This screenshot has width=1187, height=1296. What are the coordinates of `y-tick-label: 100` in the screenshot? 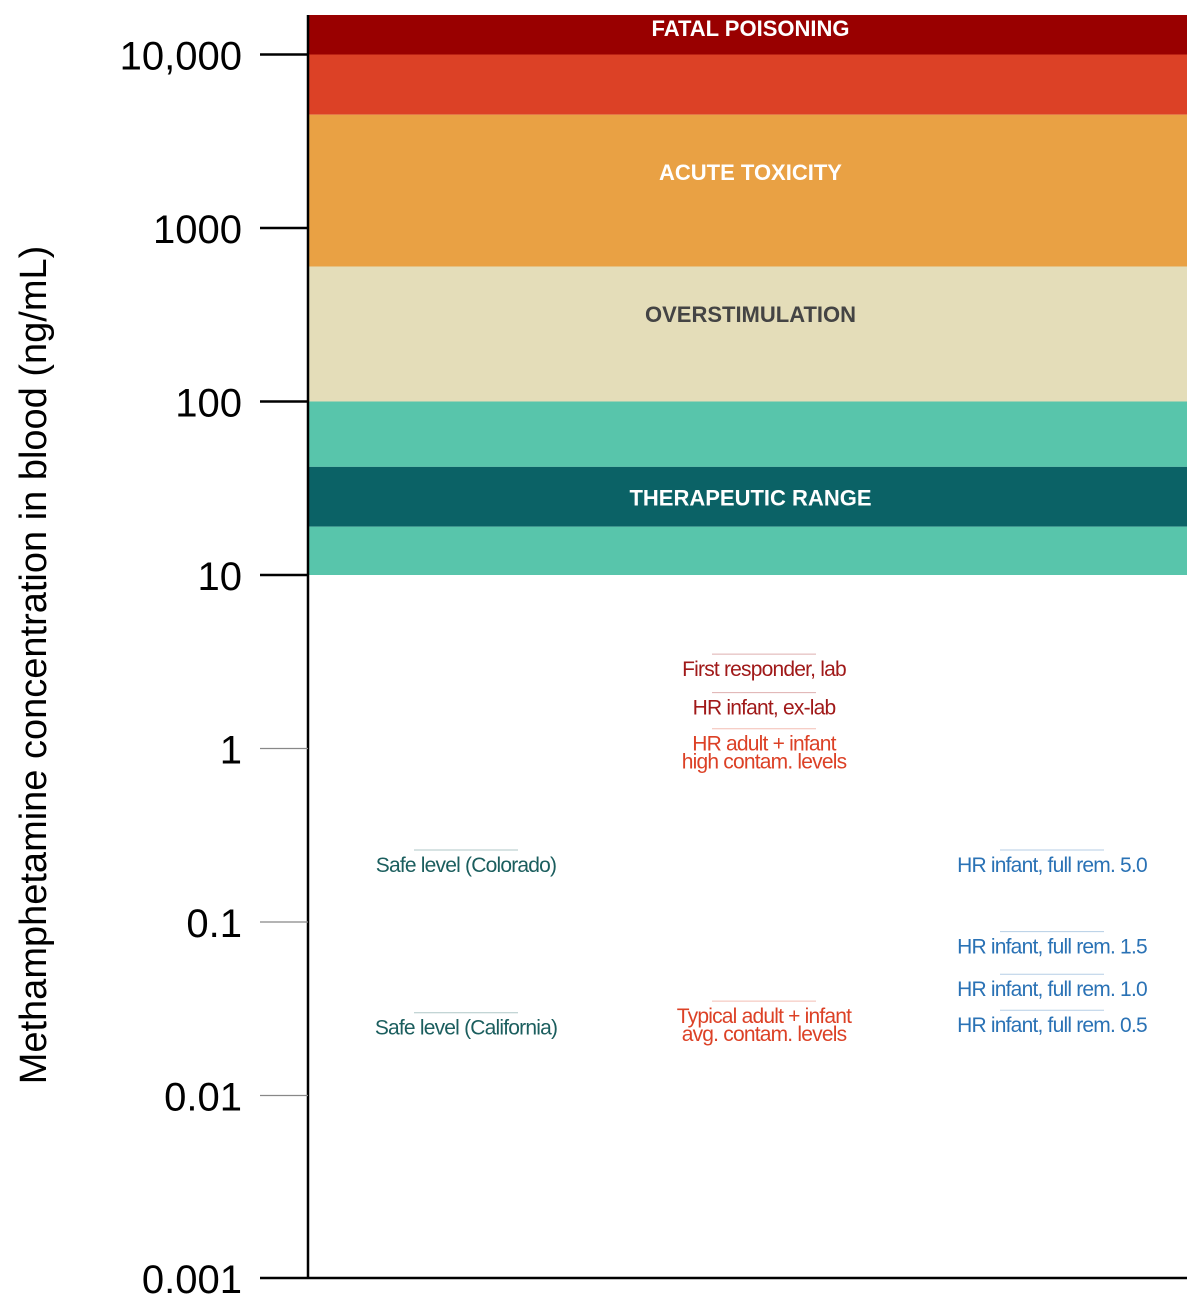 It's located at (208, 404).